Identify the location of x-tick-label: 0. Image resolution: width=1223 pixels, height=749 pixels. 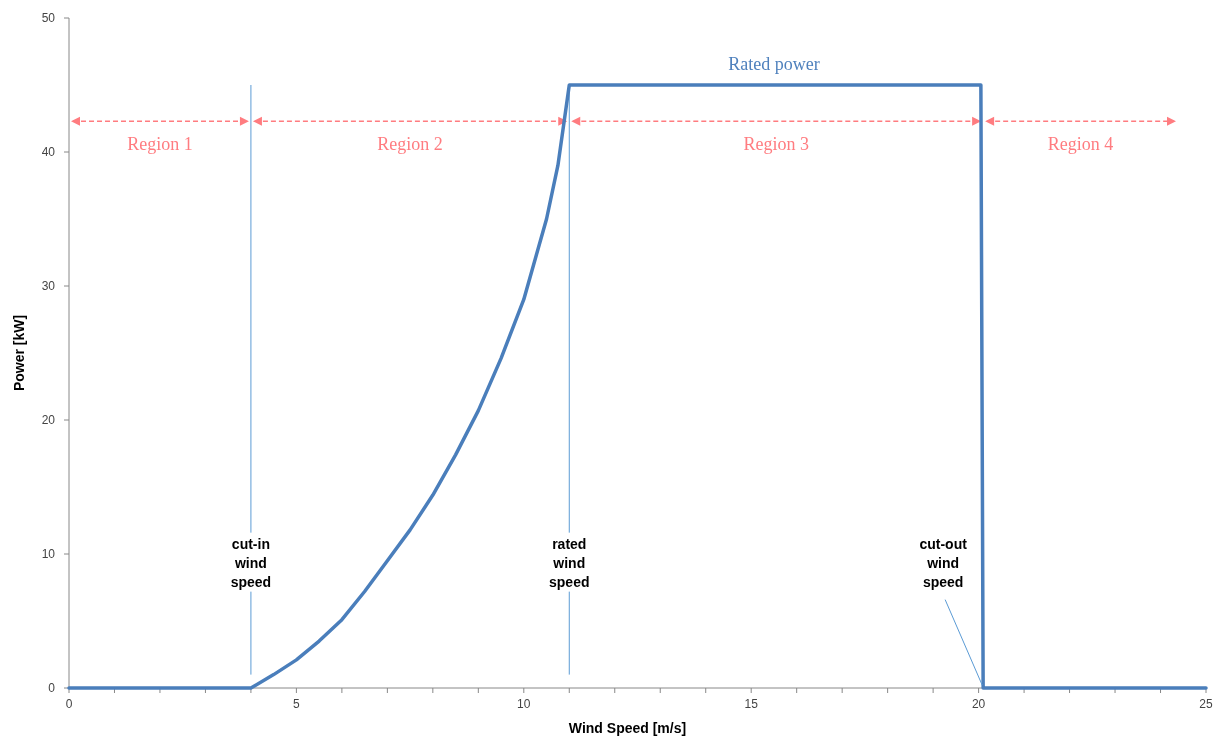
(69, 704).